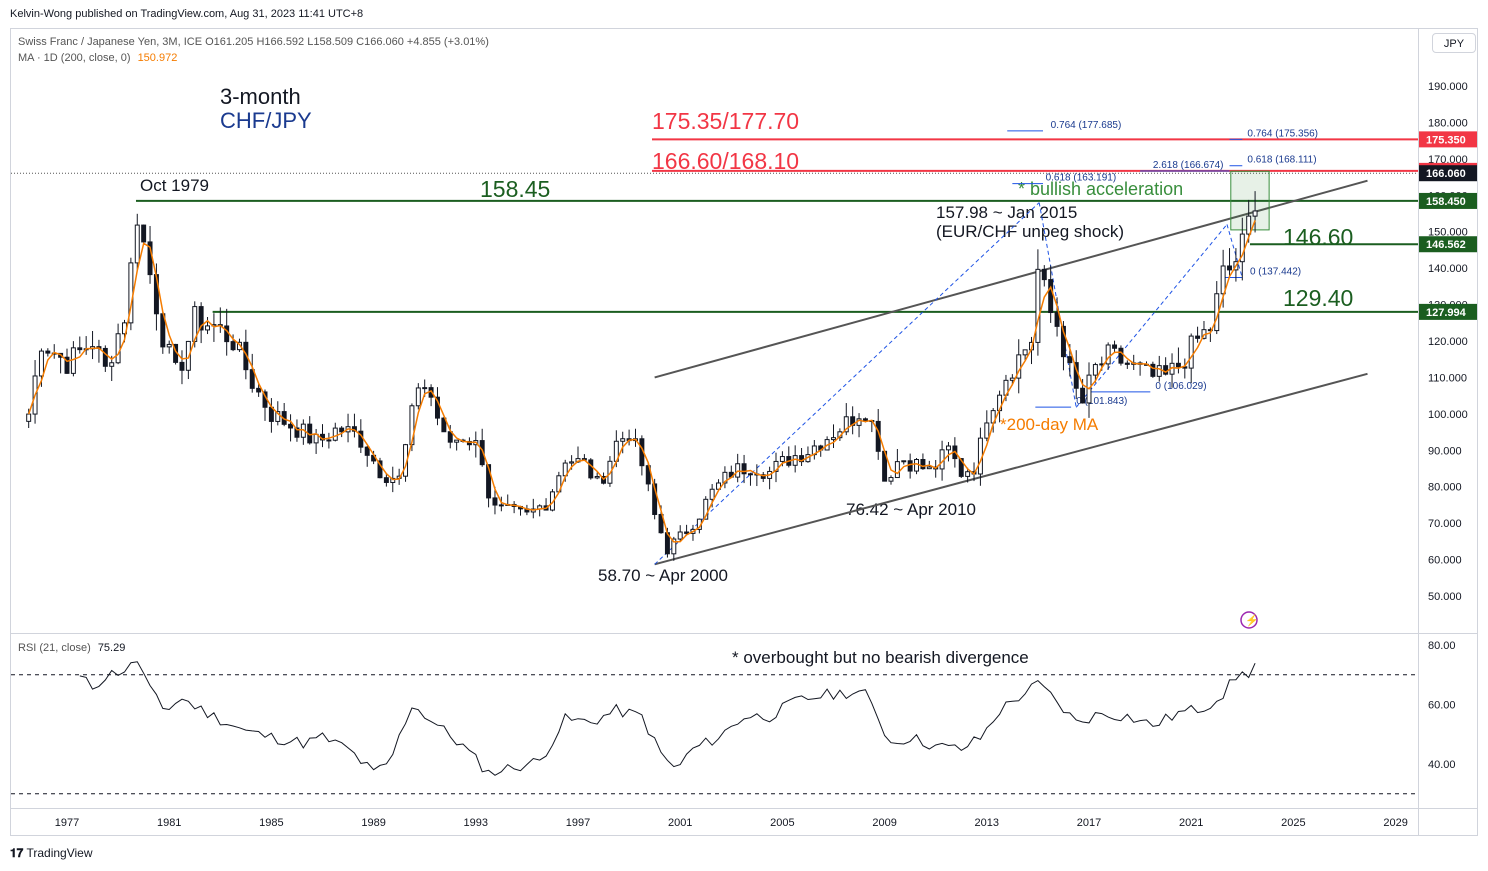 This screenshot has height=871, width=1488. I want to click on lightning-icon, so click(1249, 620).